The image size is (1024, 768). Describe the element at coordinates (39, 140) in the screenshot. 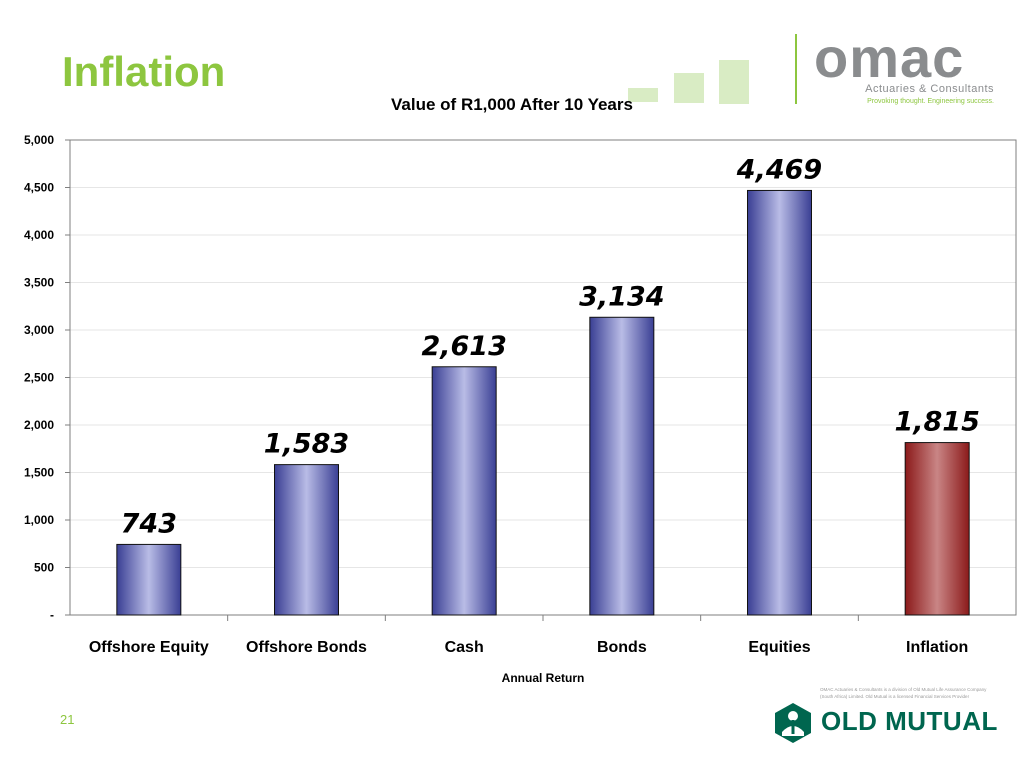

I see `y-tick-label: 5,000` at that location.